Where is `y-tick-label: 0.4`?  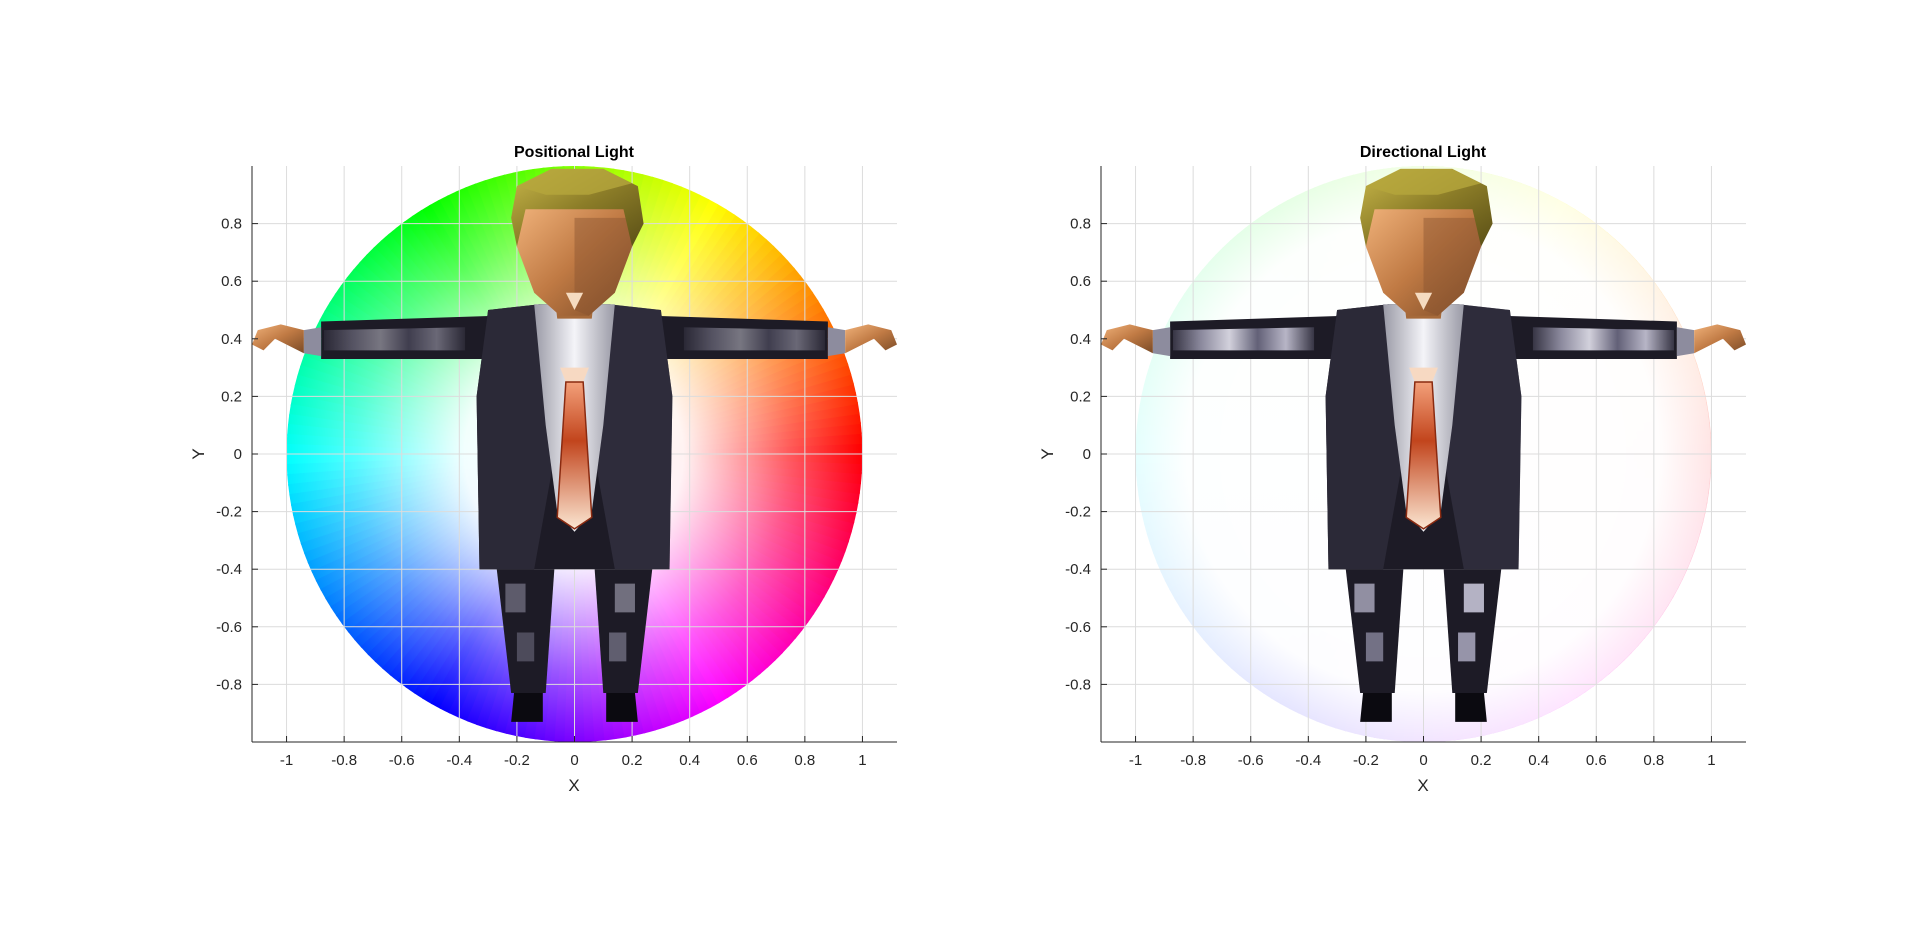
y-tick-label: 0.4 is located at coordinates (231, 339).